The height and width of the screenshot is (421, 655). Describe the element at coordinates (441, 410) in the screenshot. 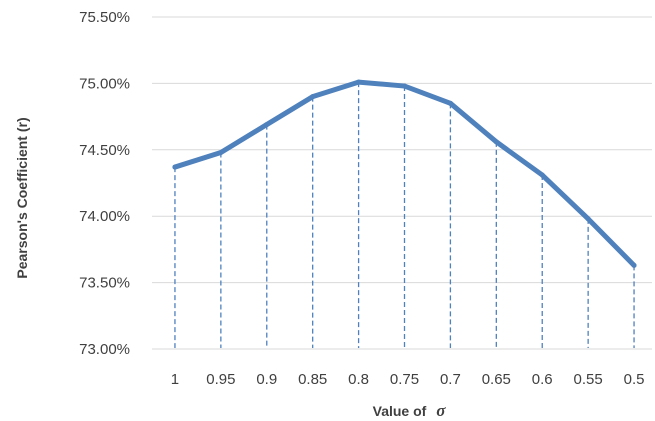

I see `x-axis-title-symbol: σ` at that location.